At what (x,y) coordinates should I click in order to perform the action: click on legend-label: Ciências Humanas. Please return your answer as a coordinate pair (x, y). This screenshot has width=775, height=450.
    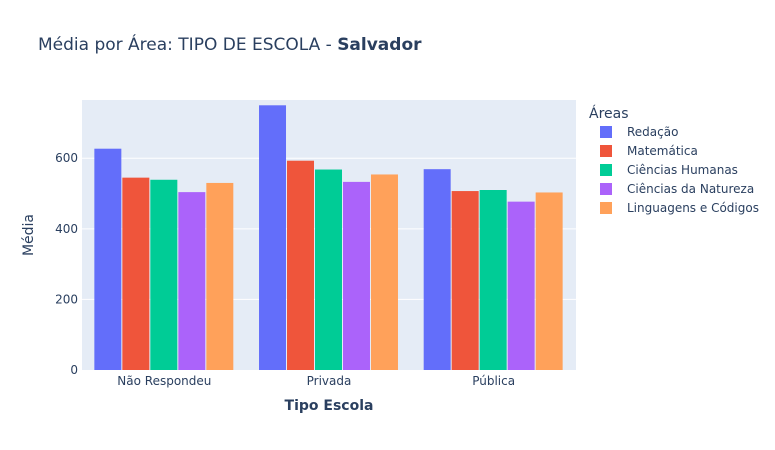
    Looking at the image, I should click on (682, 170).